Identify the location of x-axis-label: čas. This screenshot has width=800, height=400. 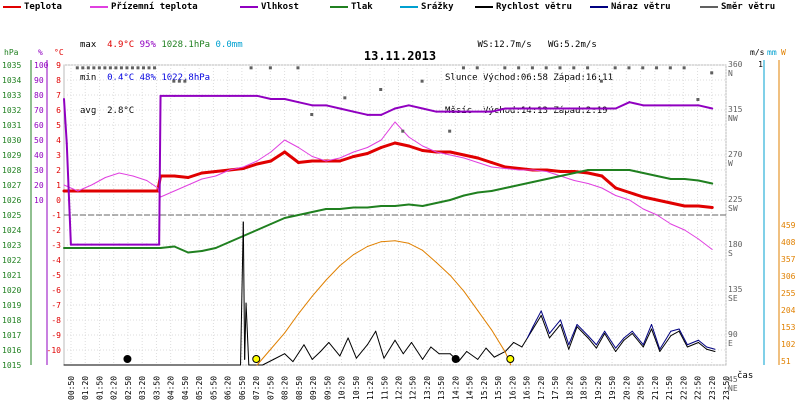
(745, 375).